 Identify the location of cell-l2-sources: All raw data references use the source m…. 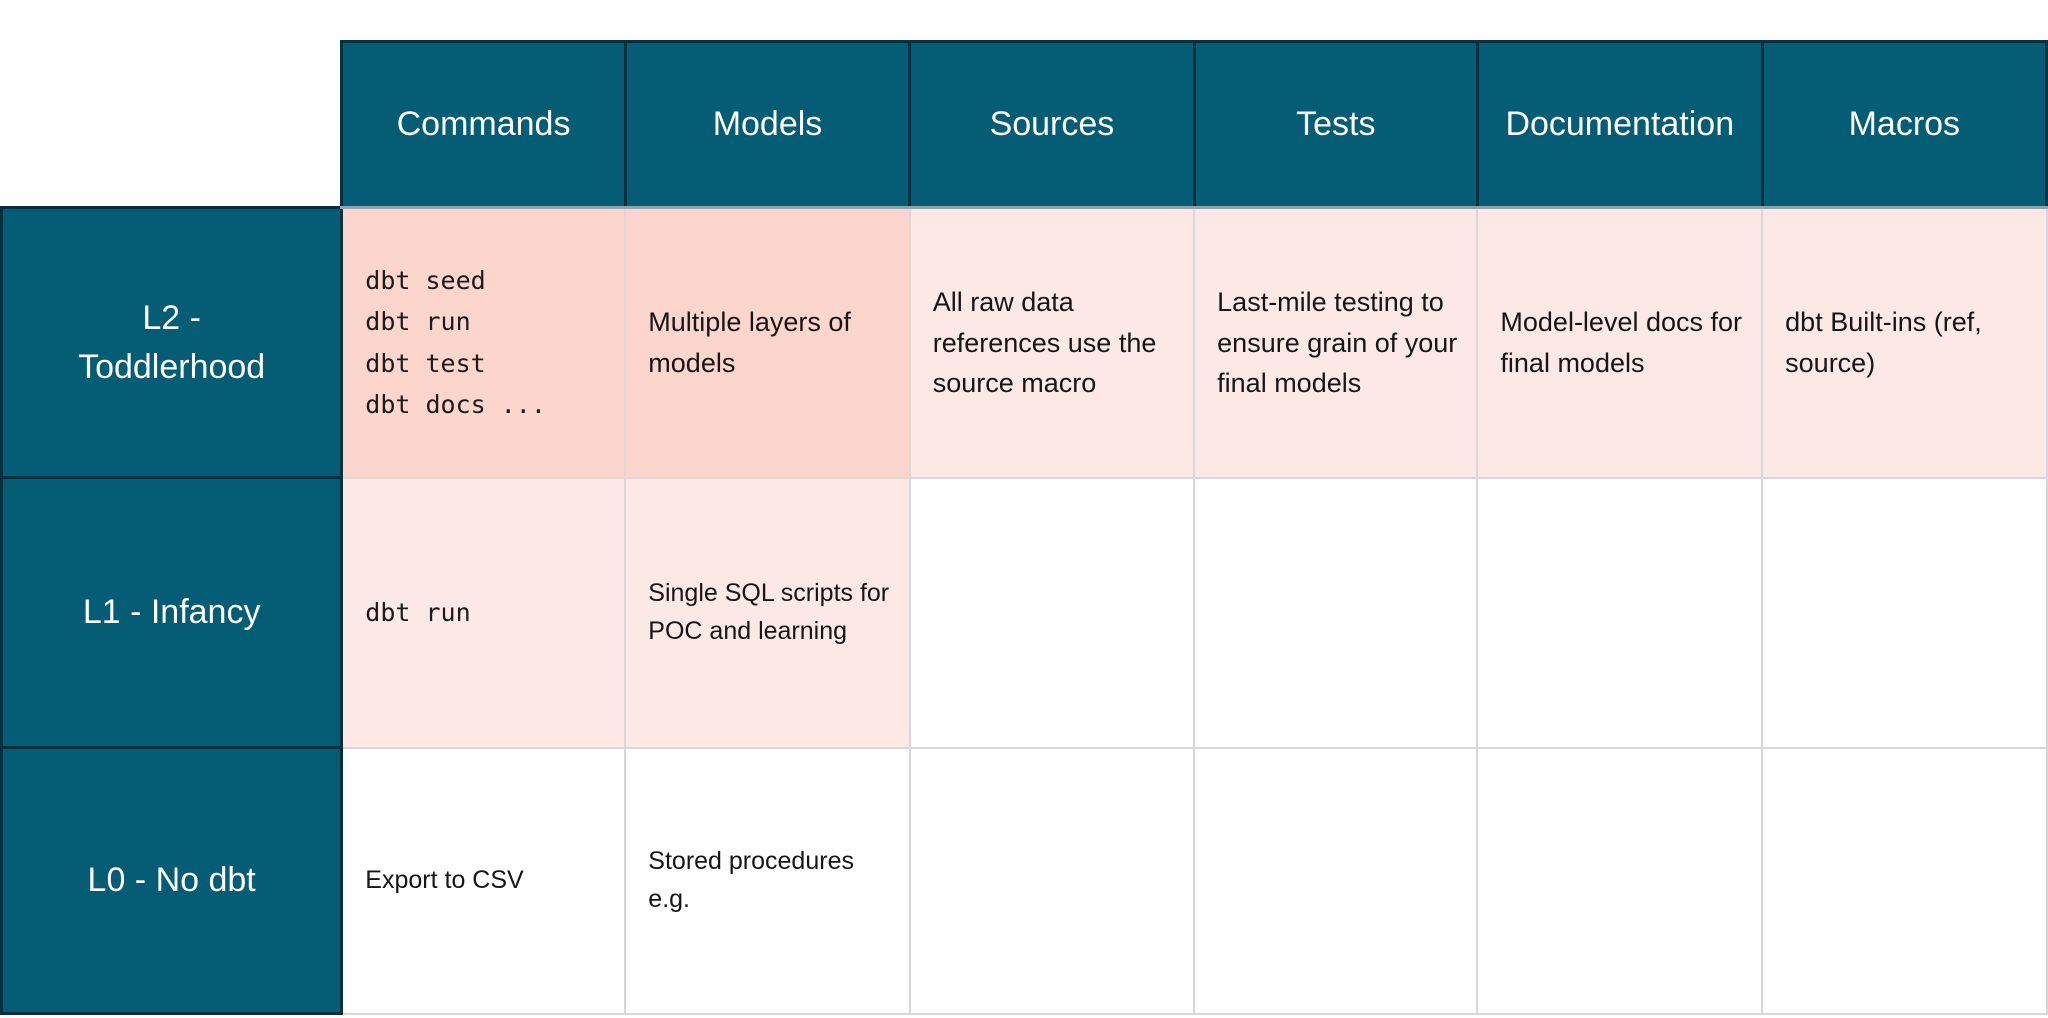
(1052, 342).